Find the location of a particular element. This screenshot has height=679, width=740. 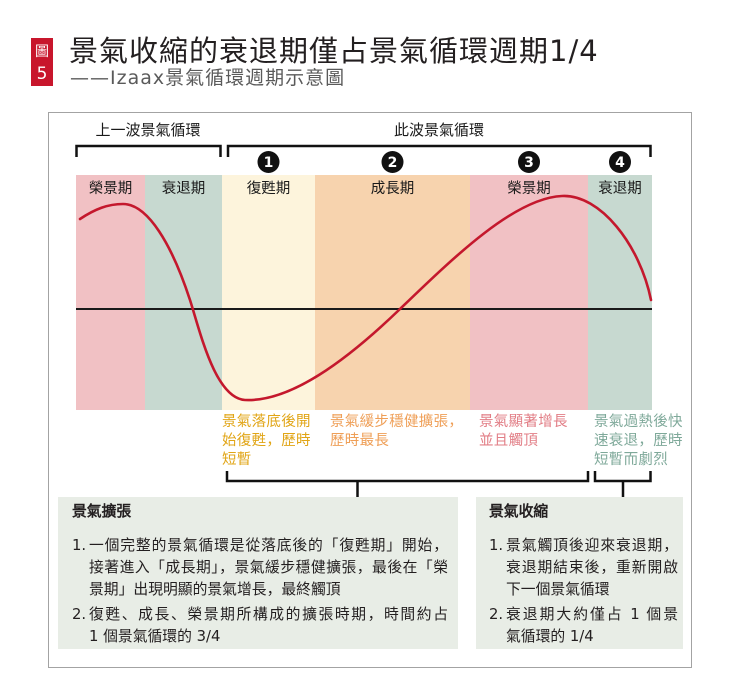

previous-cycle-bracket-line is located at coordinates (148, 150).